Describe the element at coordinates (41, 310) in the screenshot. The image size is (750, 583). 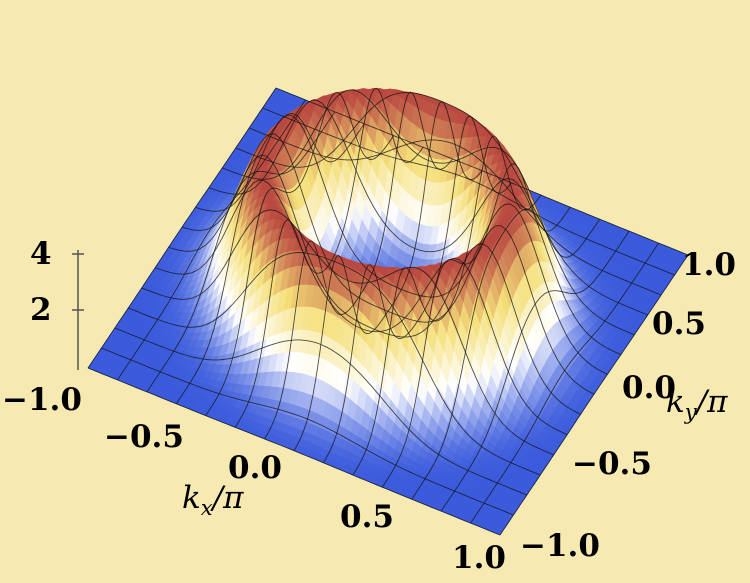
I see `z-tick-label-2: 2` at that location.